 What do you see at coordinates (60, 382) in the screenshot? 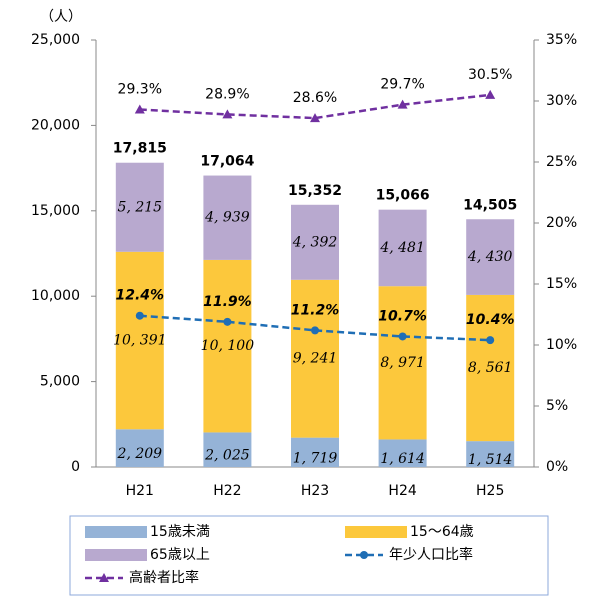
I see `y-tick-label: 5,000` at bounding box center [60, 382].